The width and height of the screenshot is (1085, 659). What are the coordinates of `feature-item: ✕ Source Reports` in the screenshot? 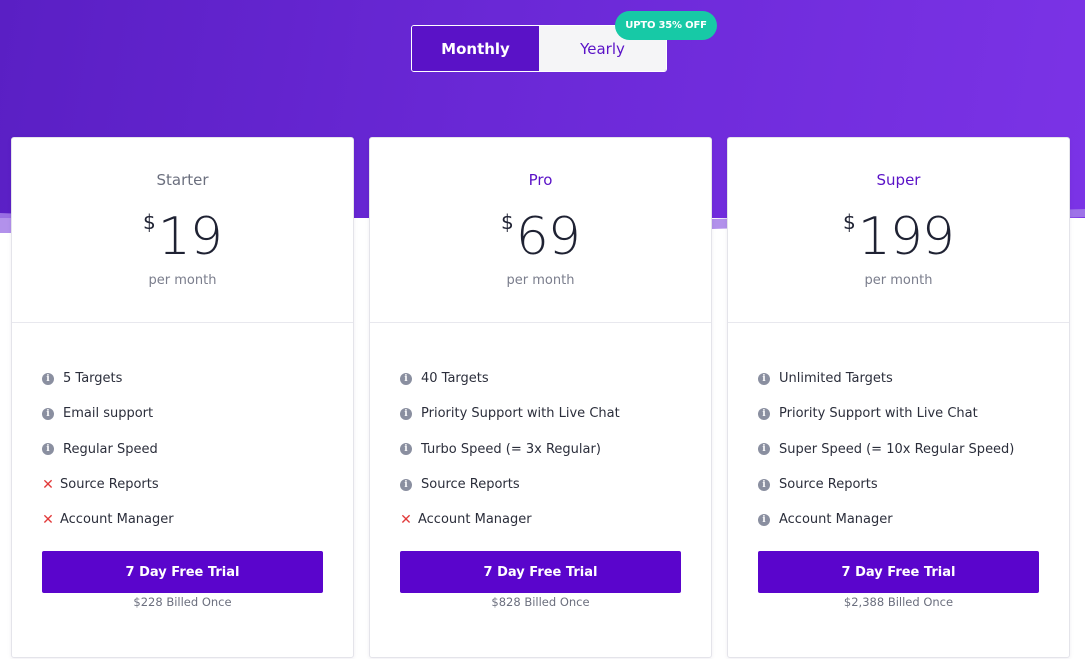 It's located at (108, 484).